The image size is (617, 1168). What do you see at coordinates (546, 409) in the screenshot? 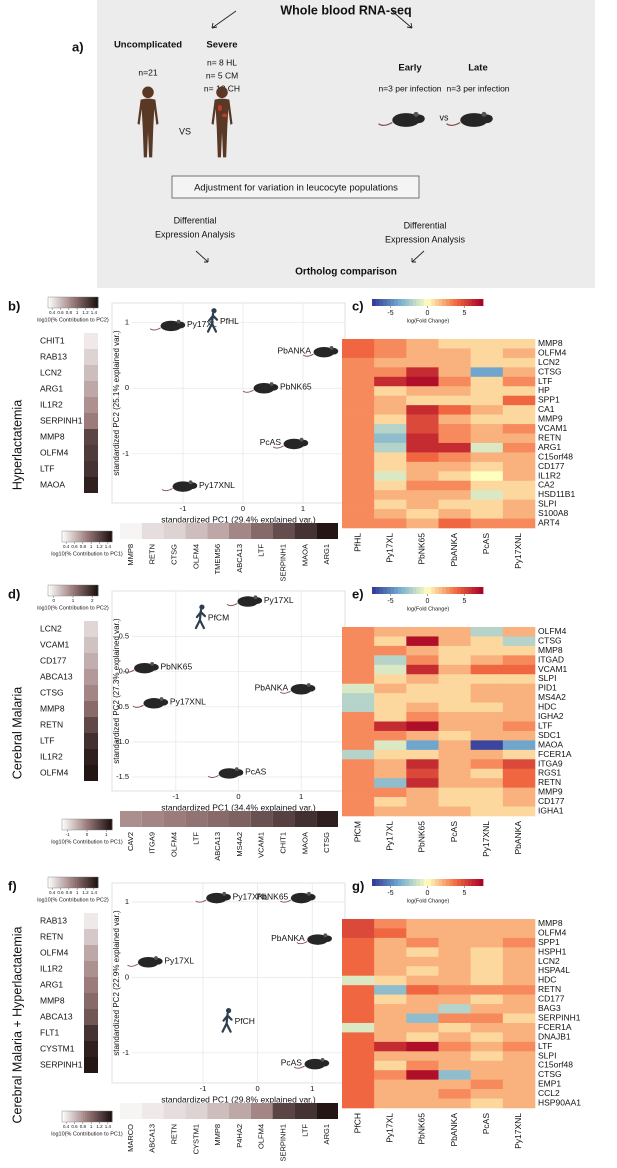
I see `row-label: CA1` at bounding box center [546, 409].